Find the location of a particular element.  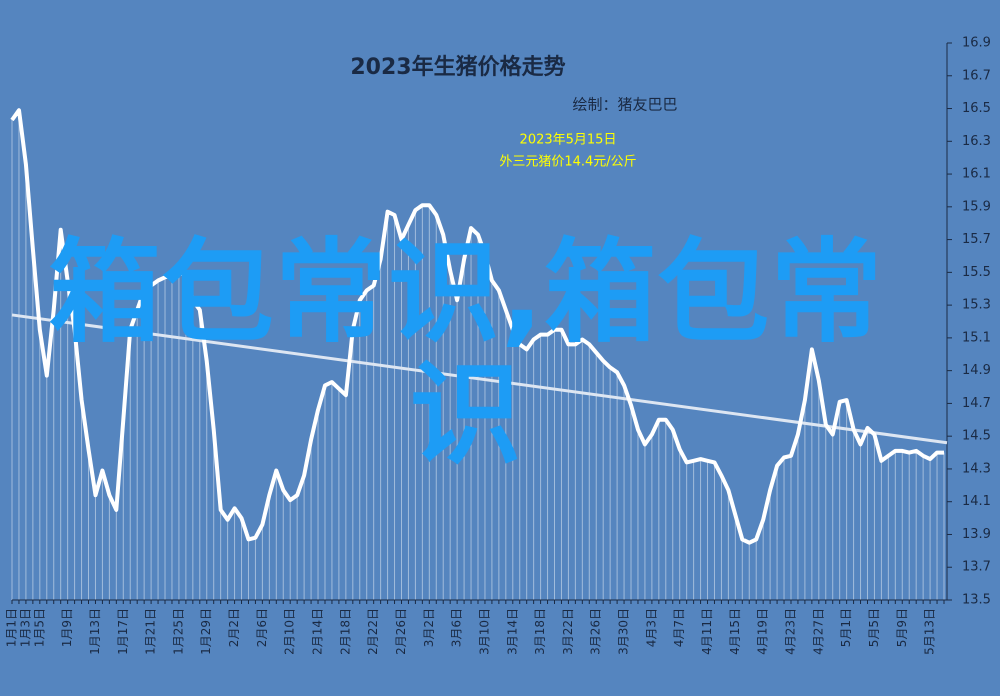

x-tick-label: 1月25日 is located at coordinates (178, 631).